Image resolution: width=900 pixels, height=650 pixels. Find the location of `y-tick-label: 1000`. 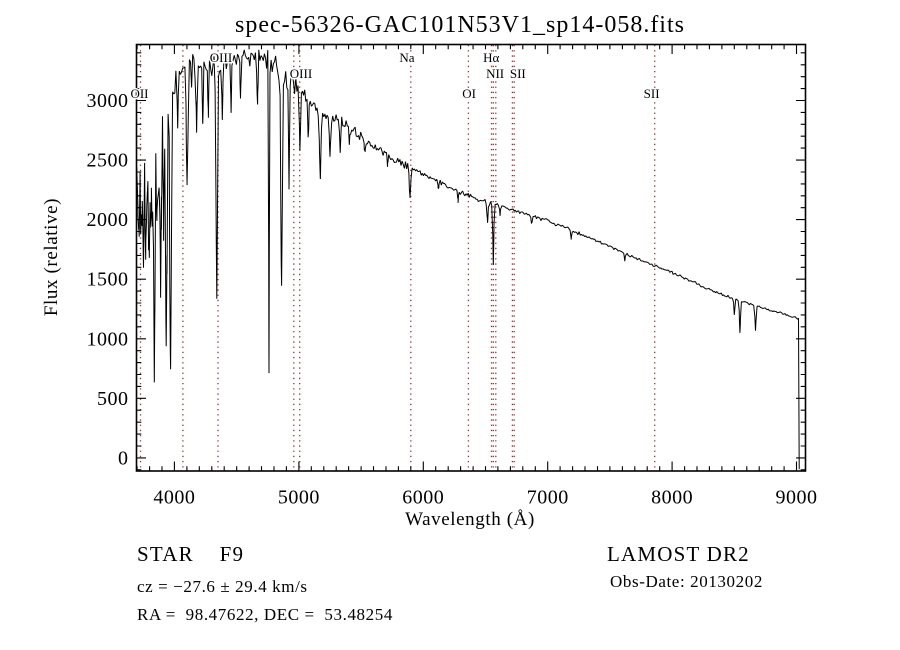

y-tick-label: 1000 is located at coordinates (108, 339).